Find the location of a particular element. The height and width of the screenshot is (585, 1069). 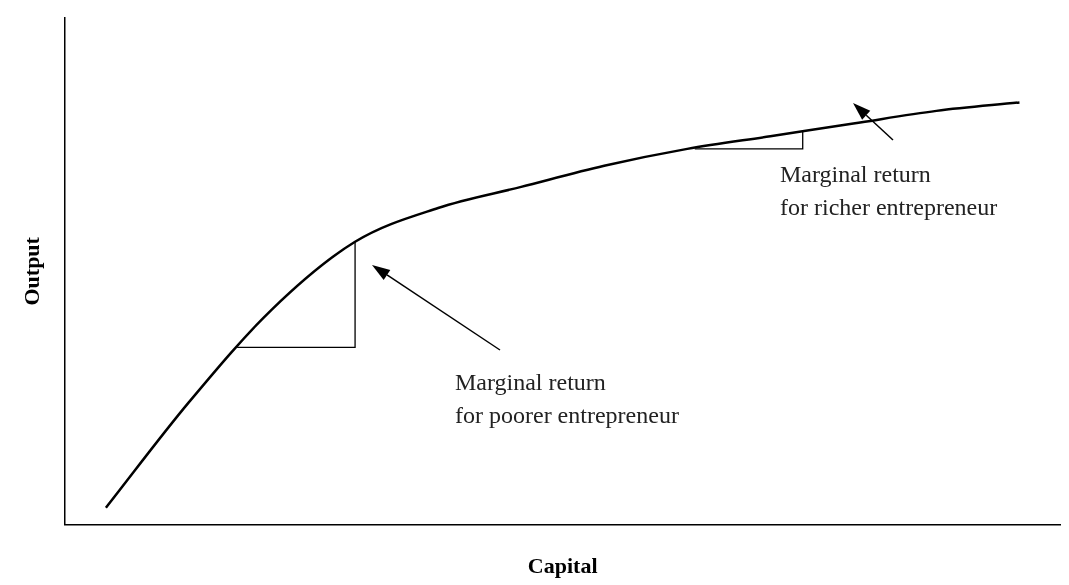

y-axis-title: Output is located at coordinates (31, 271).